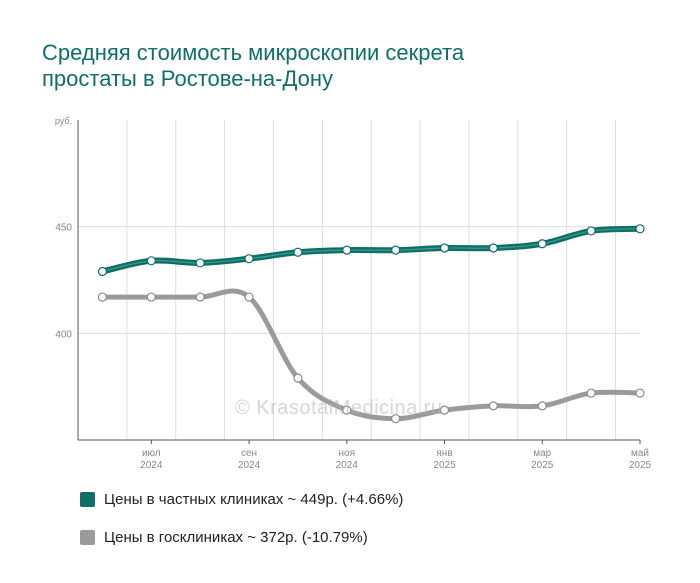 The image size is (700, 583). Describe the element at coordinates (63, 121) in the screenshot. I see `y-axis-label: руб.` at that location.